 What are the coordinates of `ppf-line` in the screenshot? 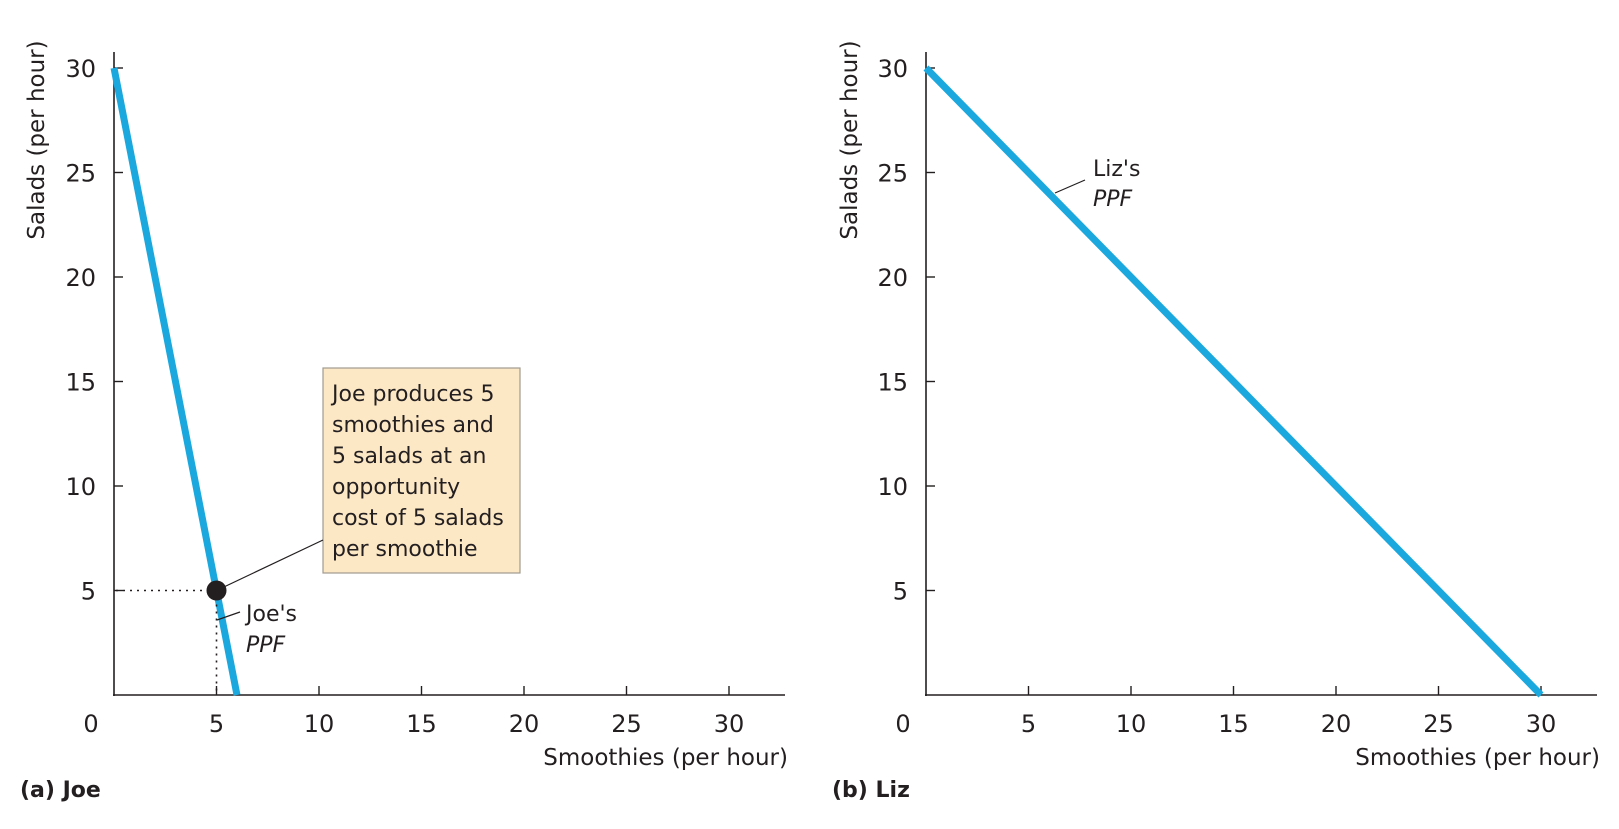 It's located at (175, 381).